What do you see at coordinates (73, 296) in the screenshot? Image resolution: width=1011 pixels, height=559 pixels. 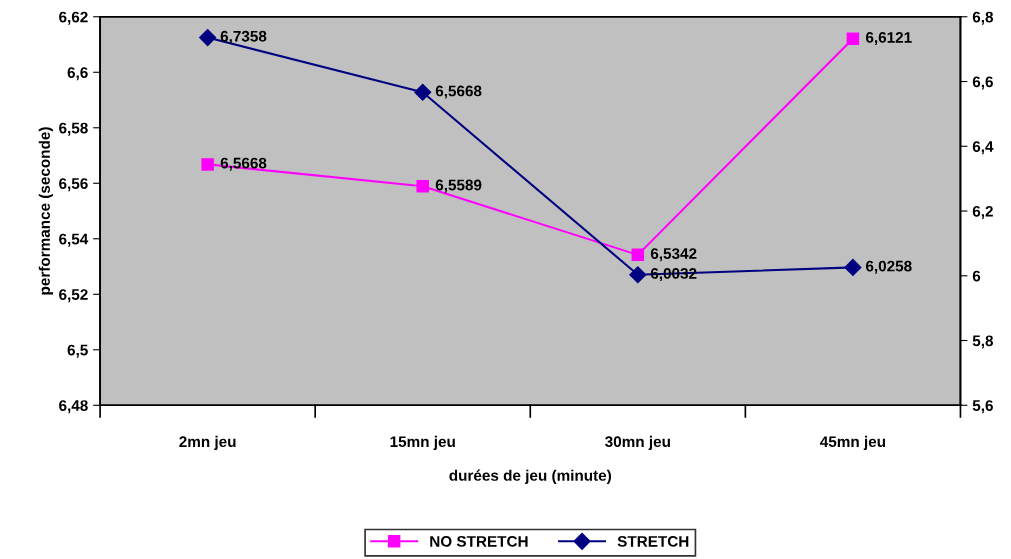 I see `y-tick-label: 6,52` at bounding box center [73, 296].